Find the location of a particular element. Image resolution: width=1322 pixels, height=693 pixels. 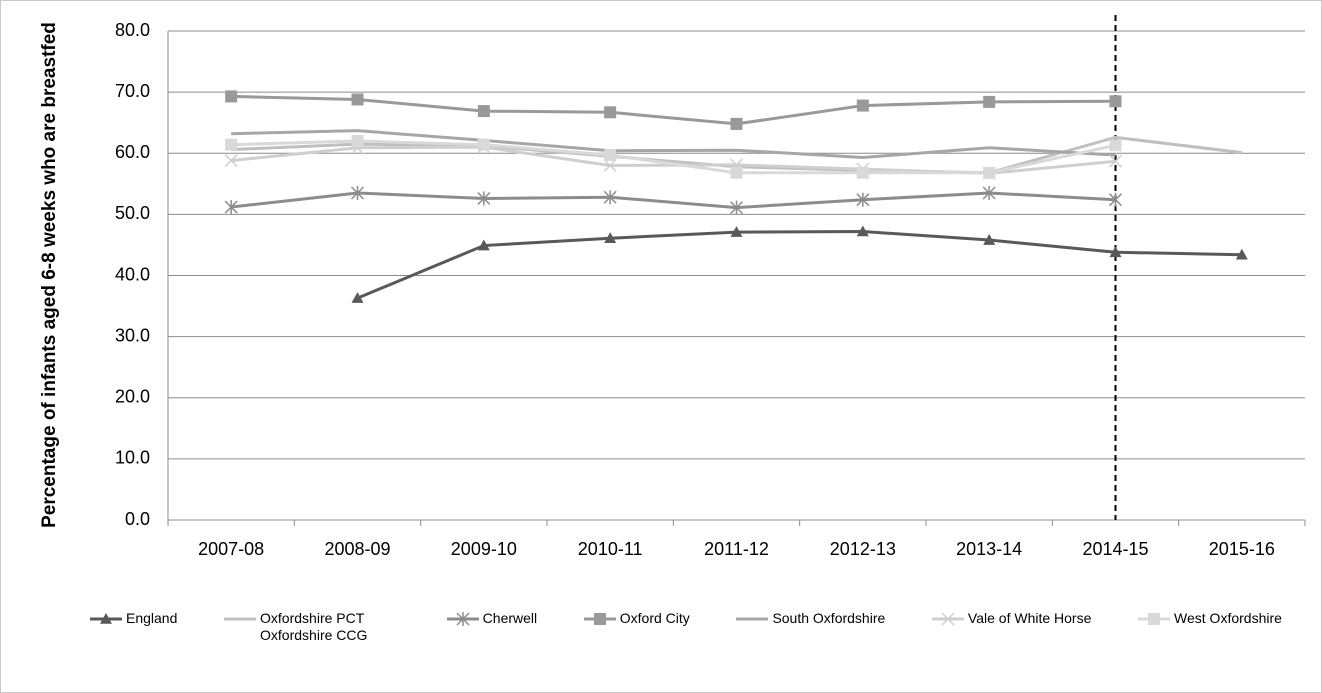

y-tick-label: 80.0 is located at coordinates (132, 30).